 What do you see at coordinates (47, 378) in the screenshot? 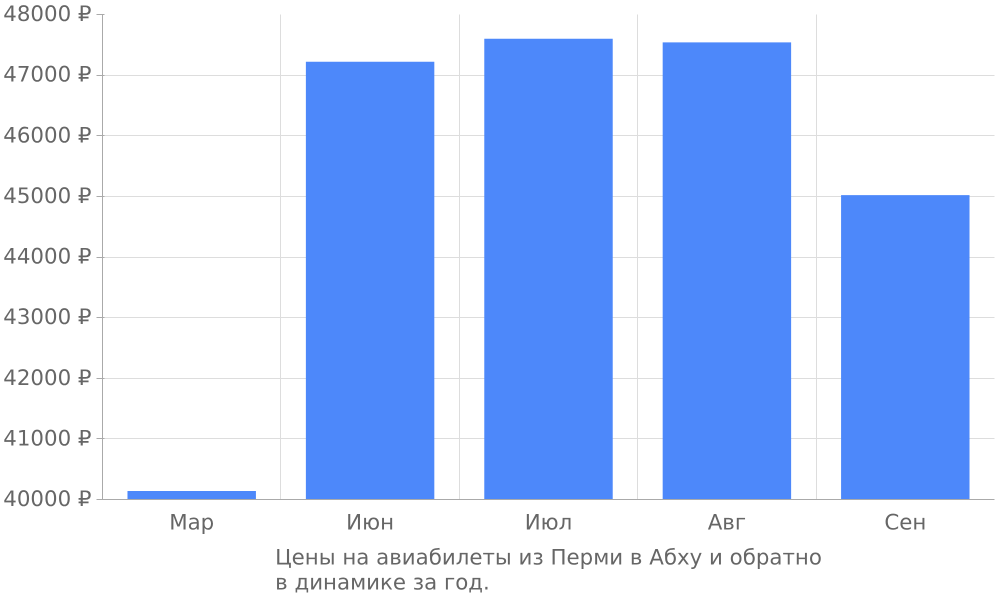
I see `y-tick-label: 42000 ₽` at bounding box center [47, 378].